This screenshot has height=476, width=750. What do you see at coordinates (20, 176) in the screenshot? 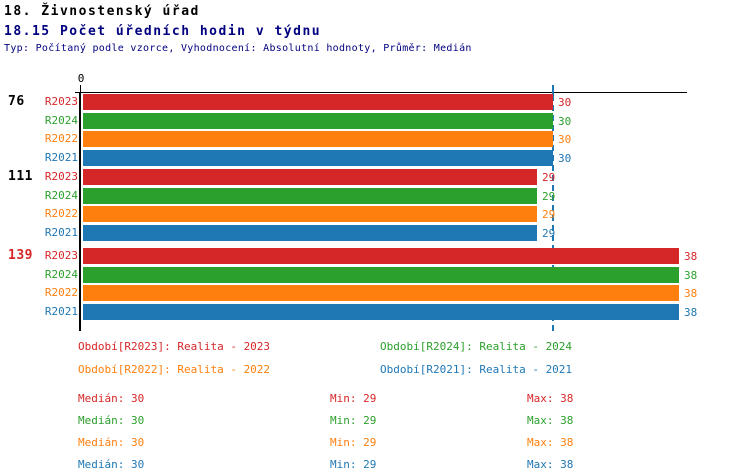
I see `group-label: 111` at bounding box center [20, 176].